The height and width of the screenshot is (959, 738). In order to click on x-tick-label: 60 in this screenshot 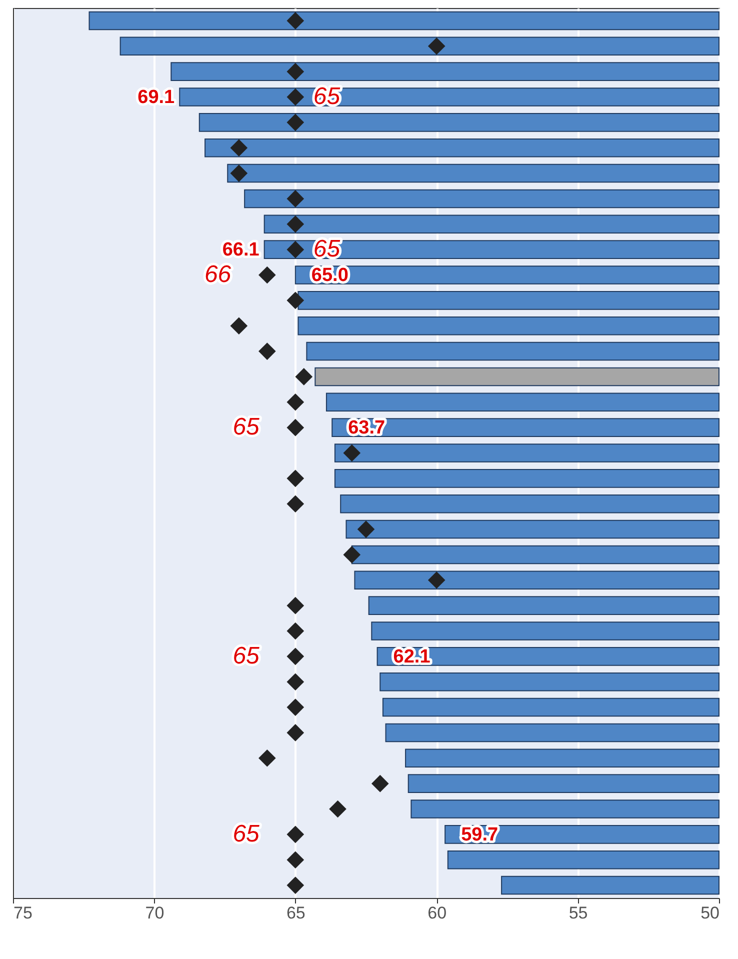, I will do `click(437, 913)`.